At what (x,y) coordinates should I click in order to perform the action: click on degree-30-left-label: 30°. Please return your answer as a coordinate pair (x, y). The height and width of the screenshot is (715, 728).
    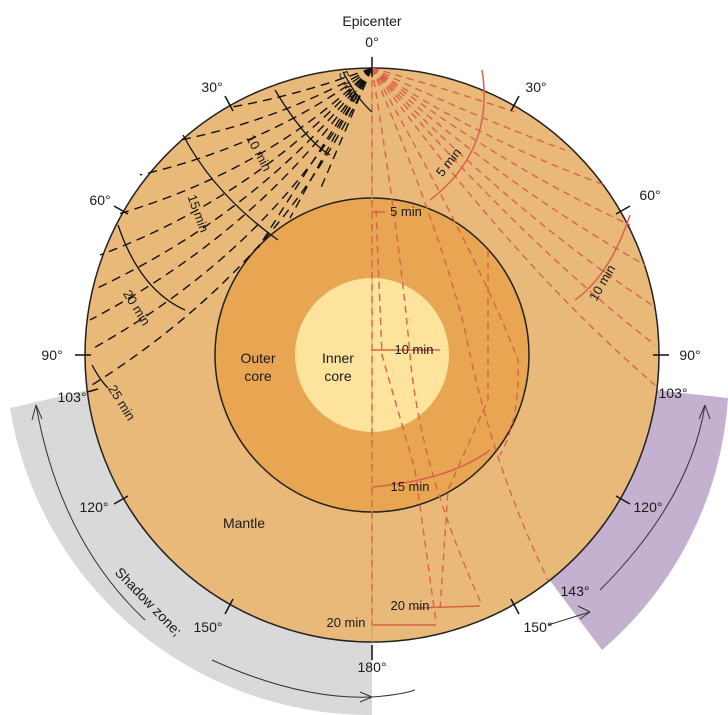
    Looking at the image, I should click on (211, 87).